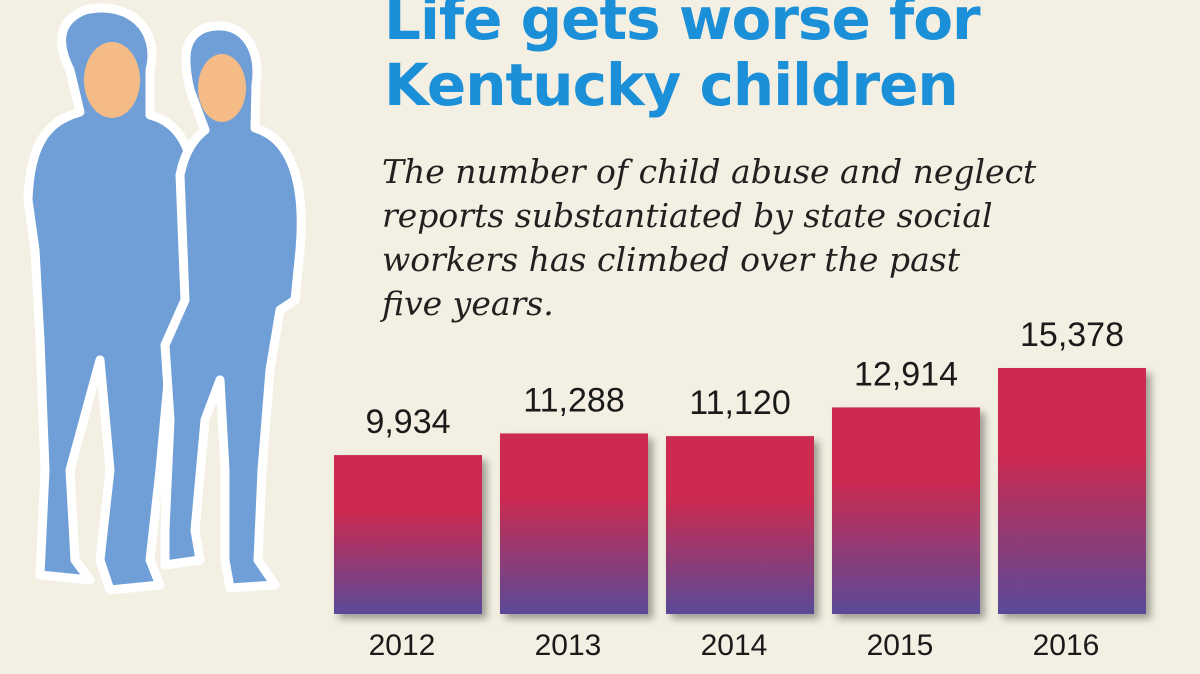 The height and width of the screenshot is (674, 1200). I want to click on data-label: 11,120, so click(739, 403).